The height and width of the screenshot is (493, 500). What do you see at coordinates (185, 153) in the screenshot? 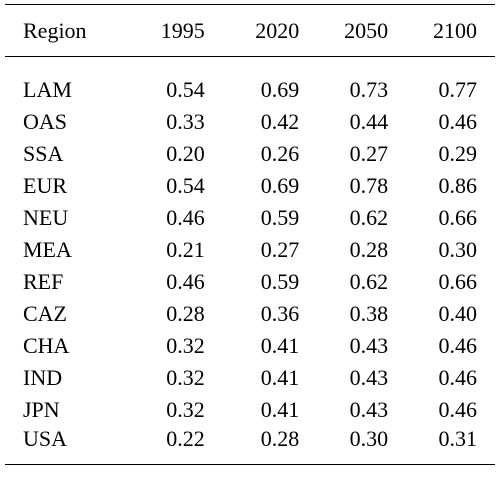
I see `cell-1995: 0.20` at bounding box center [185, 153].